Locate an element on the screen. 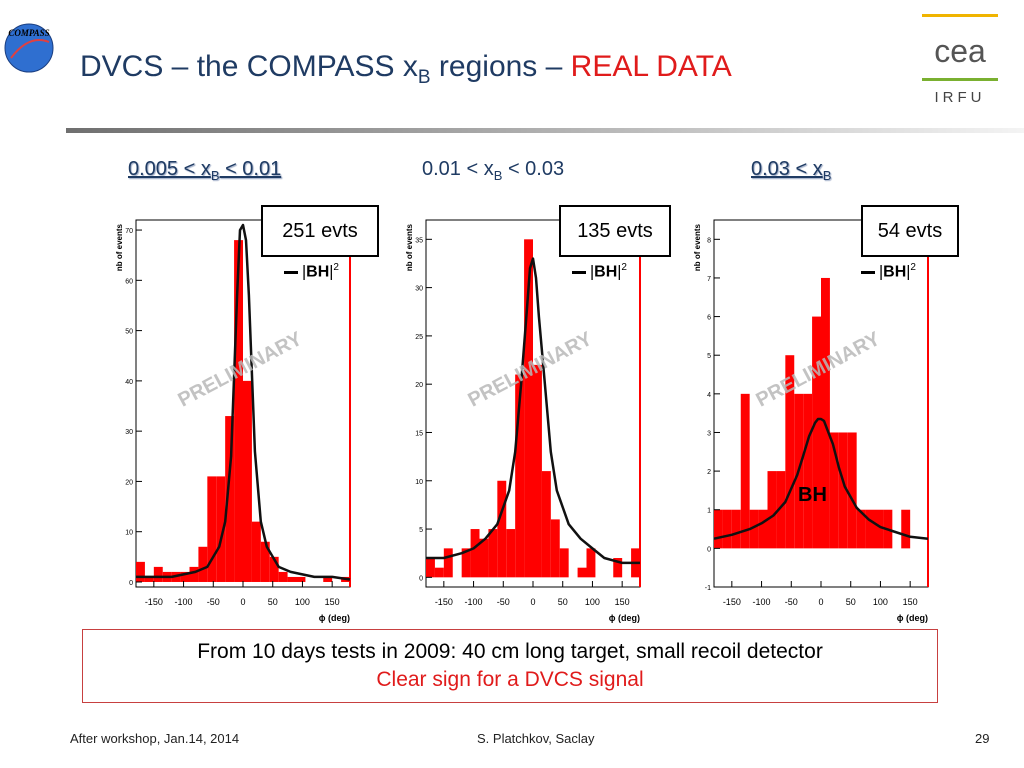 This screenshot has height=768, width=1024. legend-1-pre: | is located at coordinates (304, 272).